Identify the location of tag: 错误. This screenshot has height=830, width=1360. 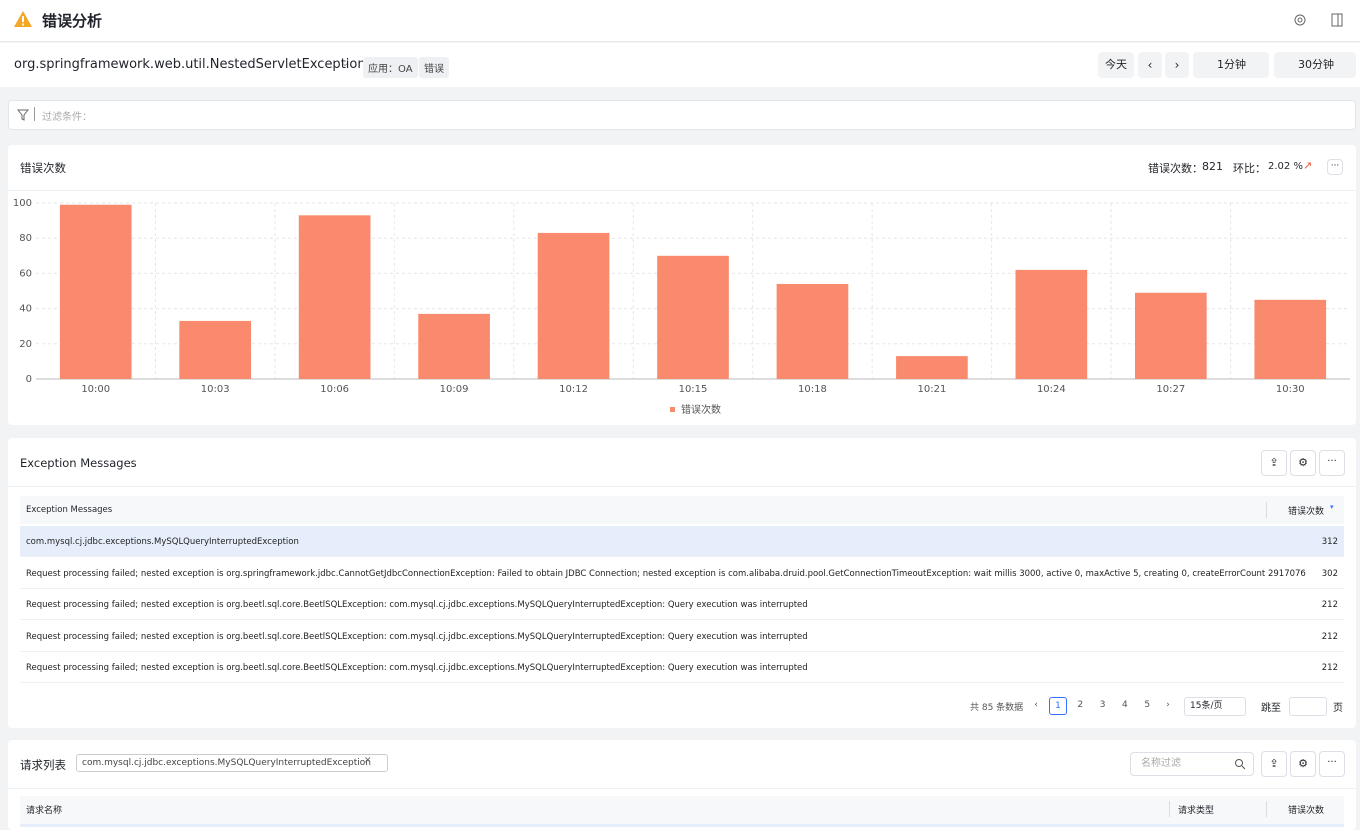
(434, 67).